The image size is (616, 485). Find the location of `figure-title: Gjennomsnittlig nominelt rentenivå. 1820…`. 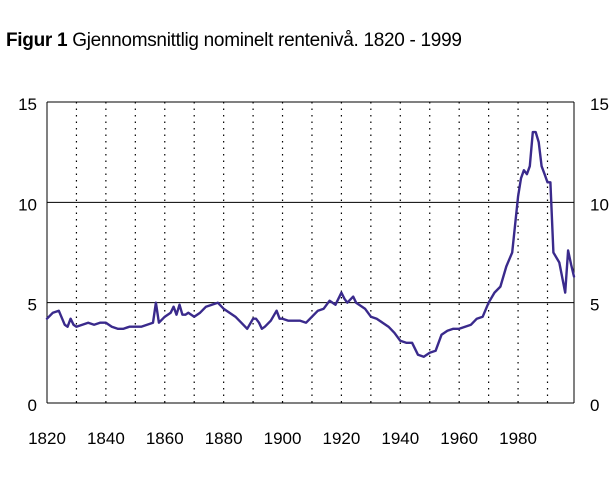

figure-title: Gjennomsnittlig nominelt rentenivå. 1820… is located at coordinates (267, 40).